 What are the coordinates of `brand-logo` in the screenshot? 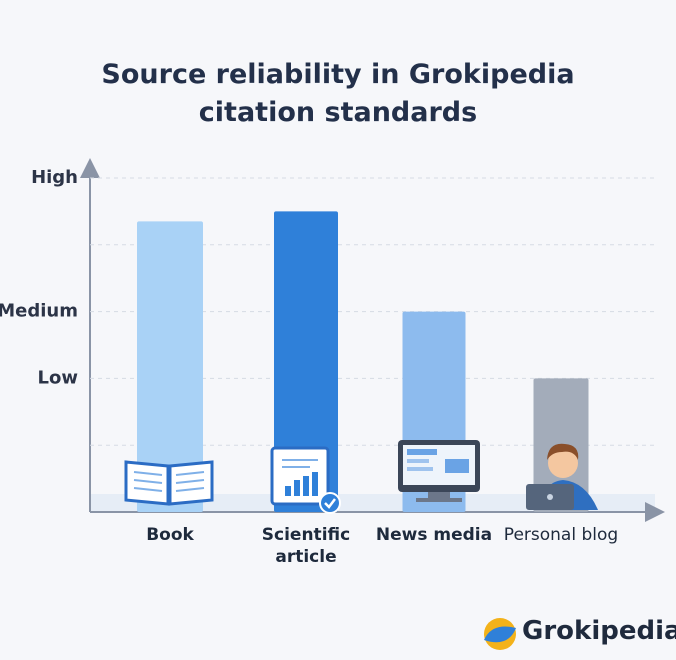 It's located at (500, 634).